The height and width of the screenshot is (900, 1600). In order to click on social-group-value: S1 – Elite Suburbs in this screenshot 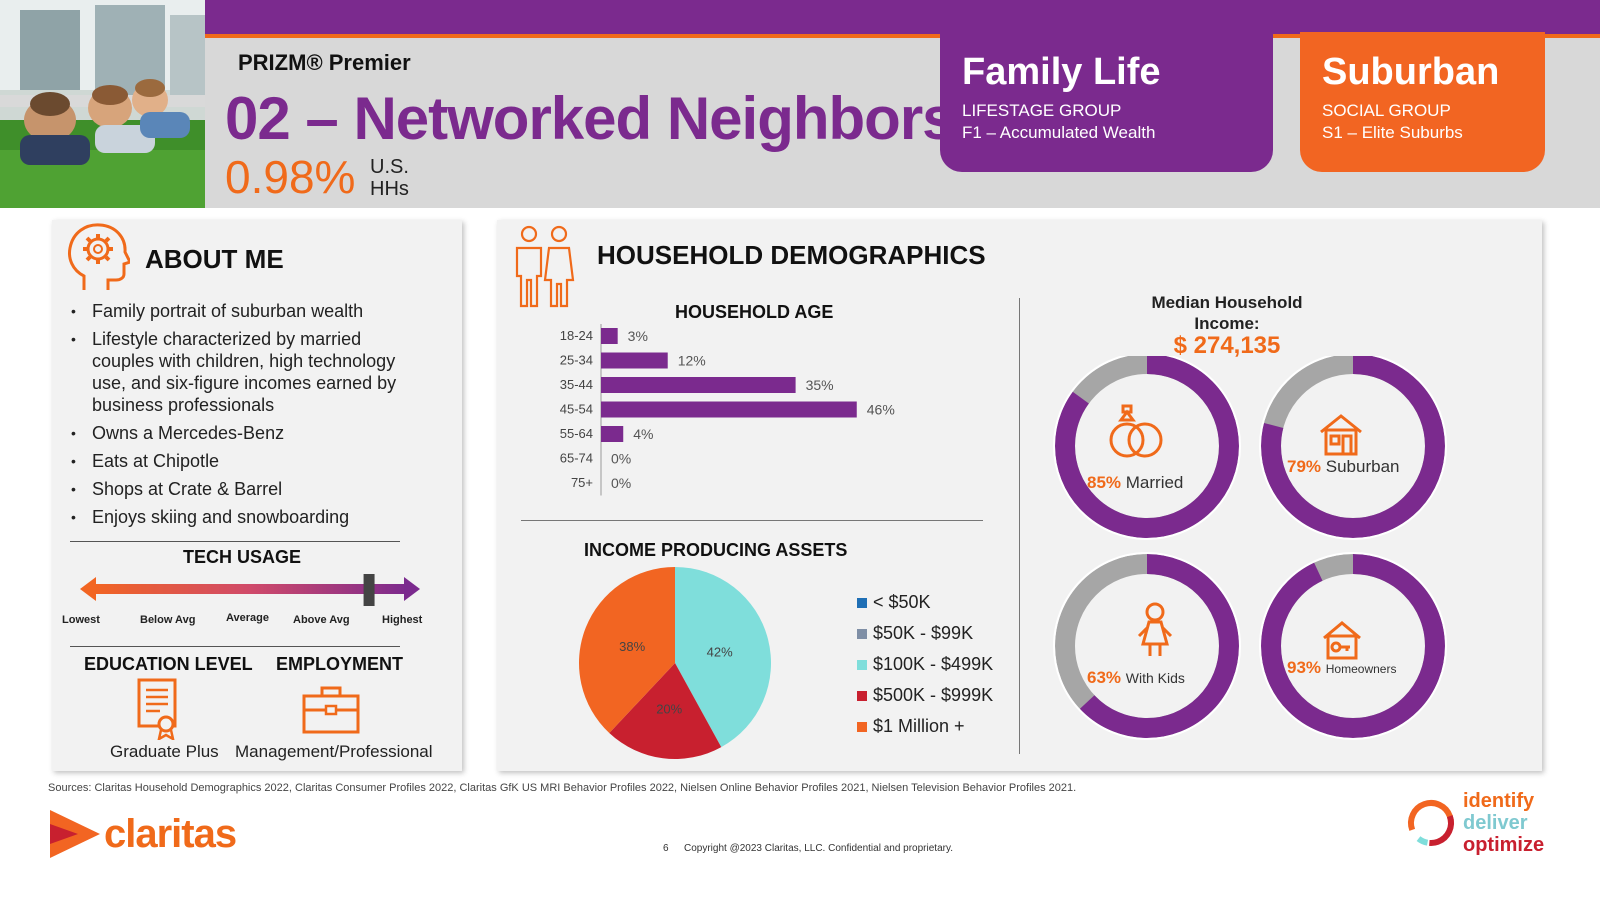, I will do `click(1392, 132)`.